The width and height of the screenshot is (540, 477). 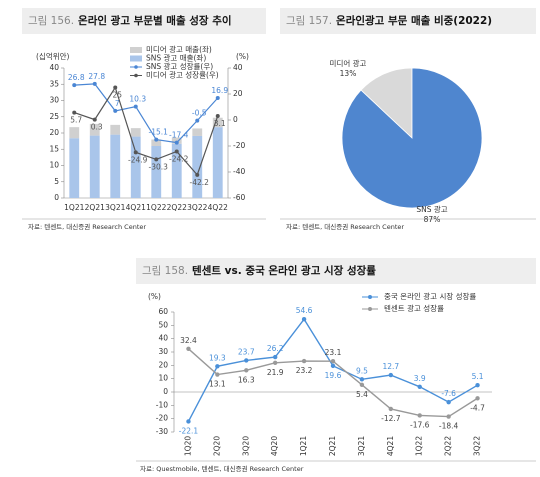 What do you see at coordinates (189, 430) in the screenshot?
I see `data-label: -22.1` at bounding box center [189, 430].